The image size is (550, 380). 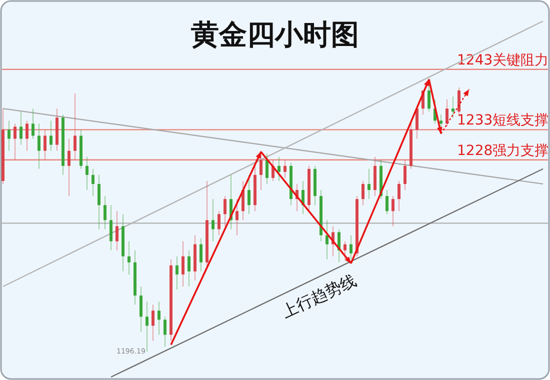 What do you see at coordinates (503, 60) in the screenshot?
I see `ref-line-label: 1243关键阻力` at bounding box center [503, 60].